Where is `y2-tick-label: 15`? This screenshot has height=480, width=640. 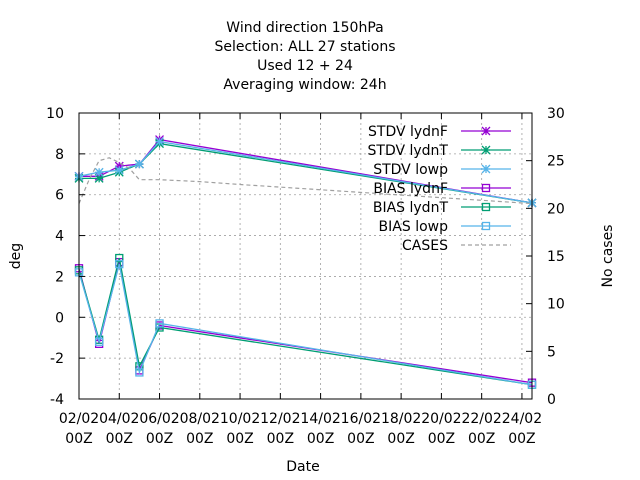
y2-tick-label: 15 is located at coordinates (556, 257).